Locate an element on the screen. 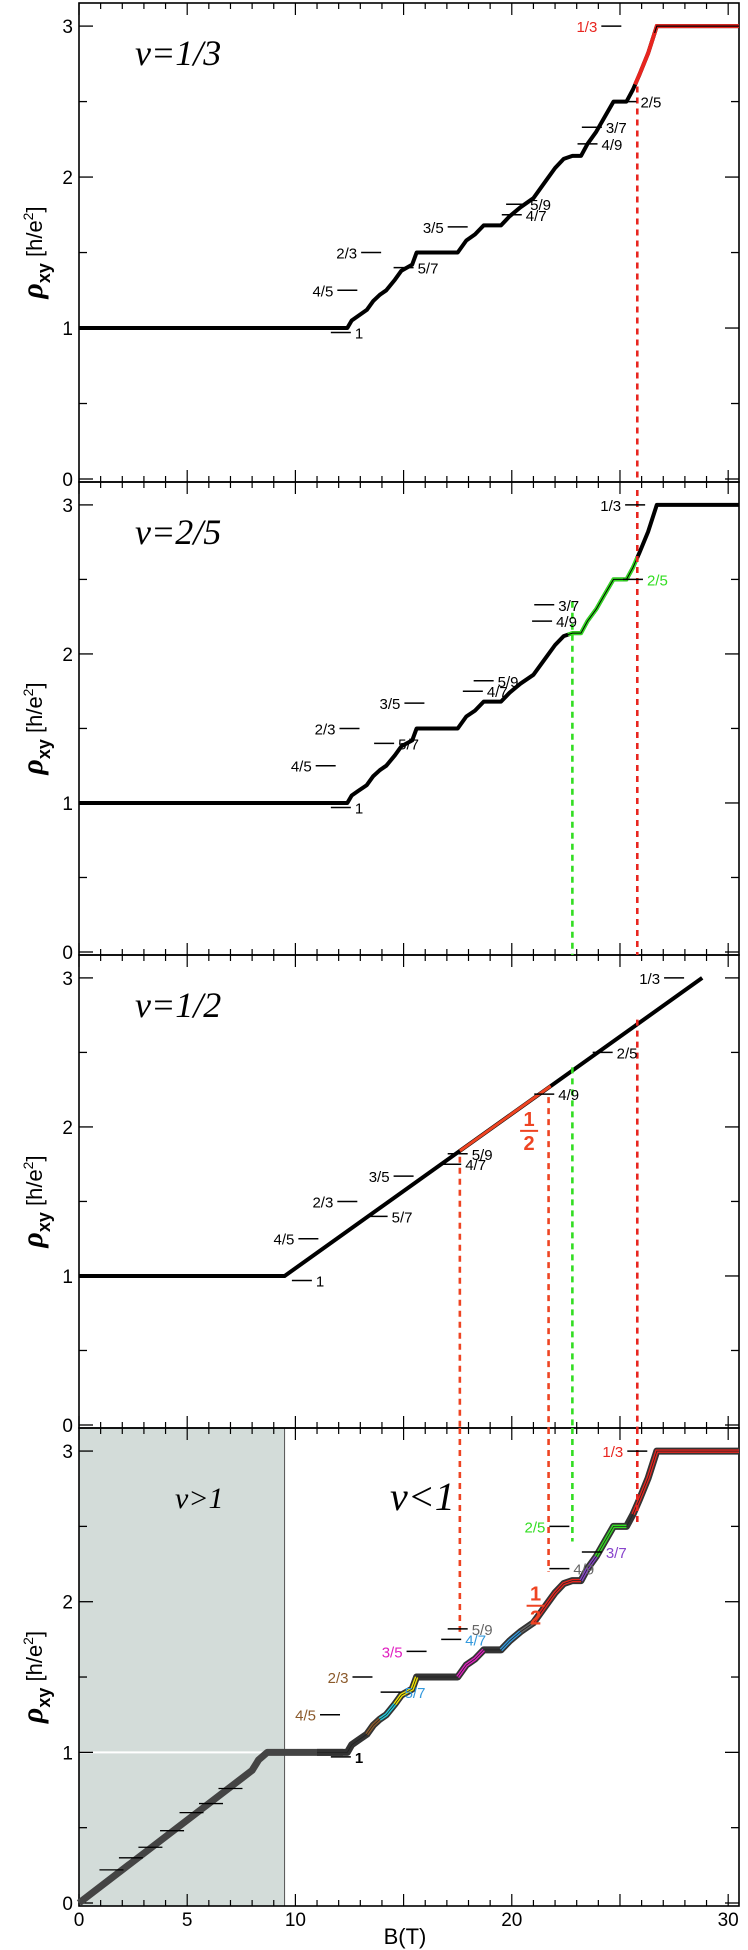 This screenshot has height=1950, width=748. x-tick-label: 5 is located at coordinates (187, 1920).